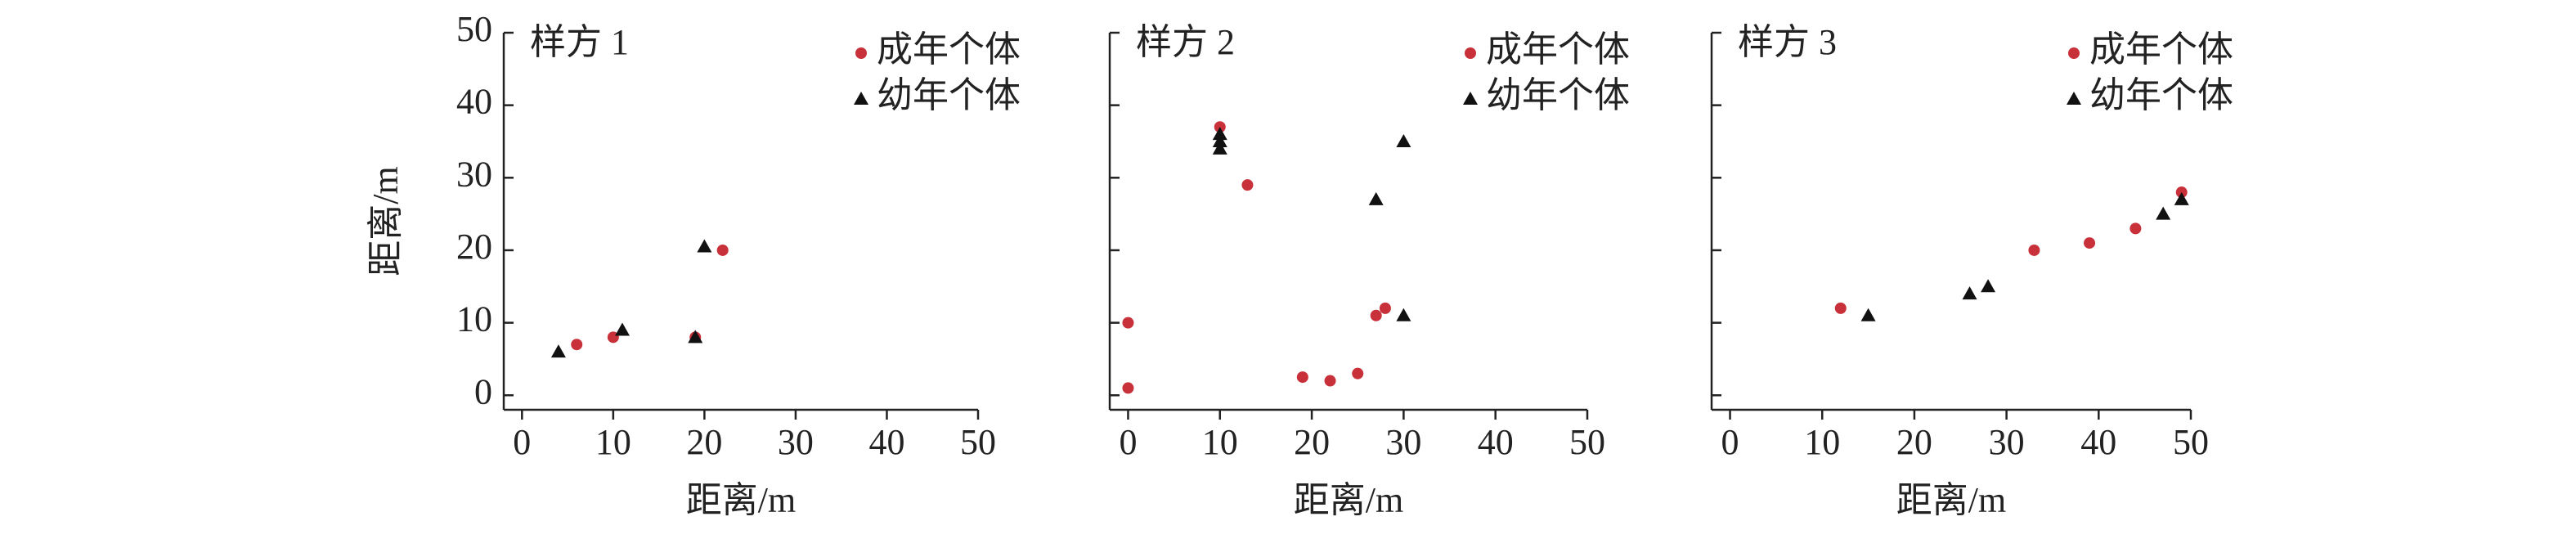 The image size is (2576, 539). Describe the element at coordinates (579, 42) in the screenshot. I see `panel-title: 样方 1` at that location.